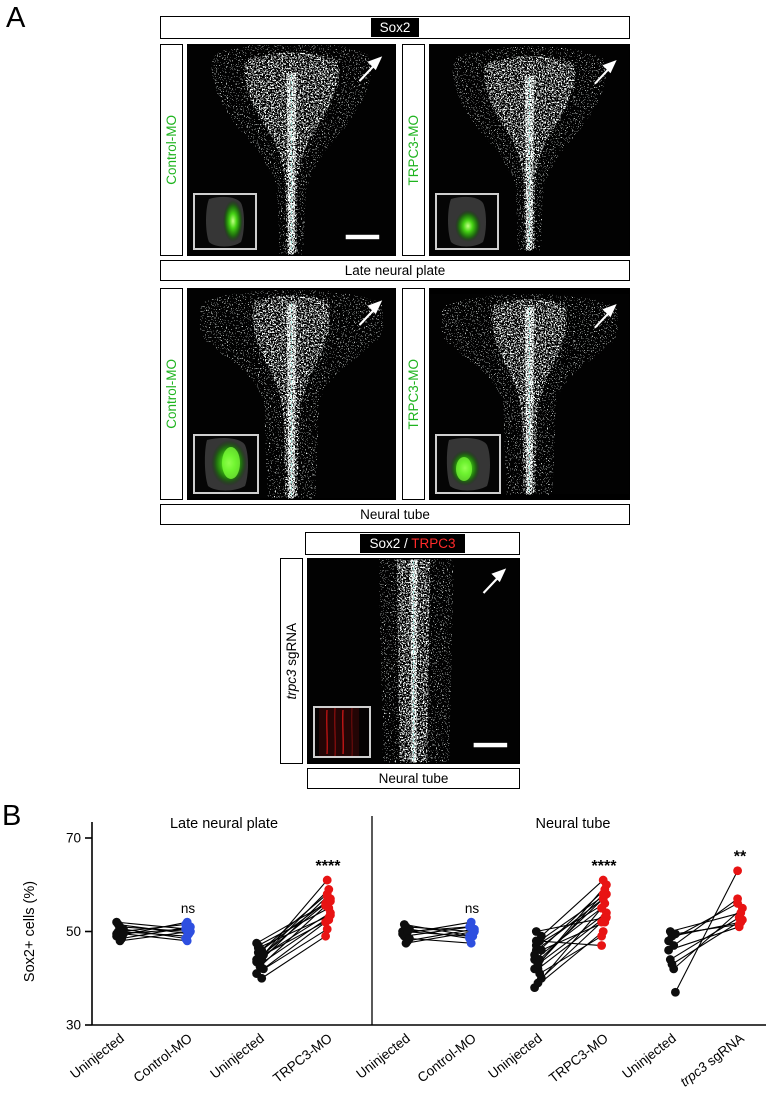 The width and height of the screenshot is (778, 1102). I want to click on section-title: Late neural plate, so click(224, 824).